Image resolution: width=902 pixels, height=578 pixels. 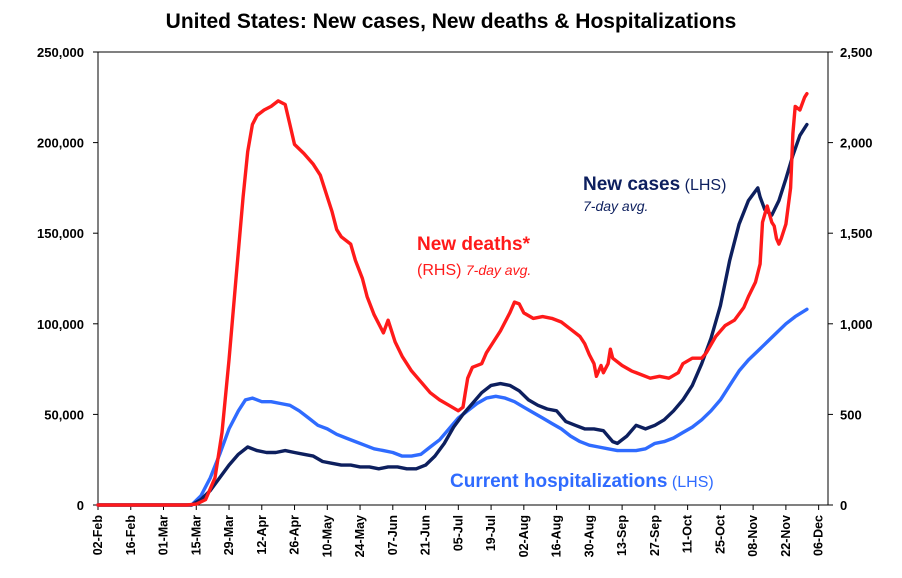 I want to click on cases-annotation-sub: 7-day avg., so click(x=615, y=206).